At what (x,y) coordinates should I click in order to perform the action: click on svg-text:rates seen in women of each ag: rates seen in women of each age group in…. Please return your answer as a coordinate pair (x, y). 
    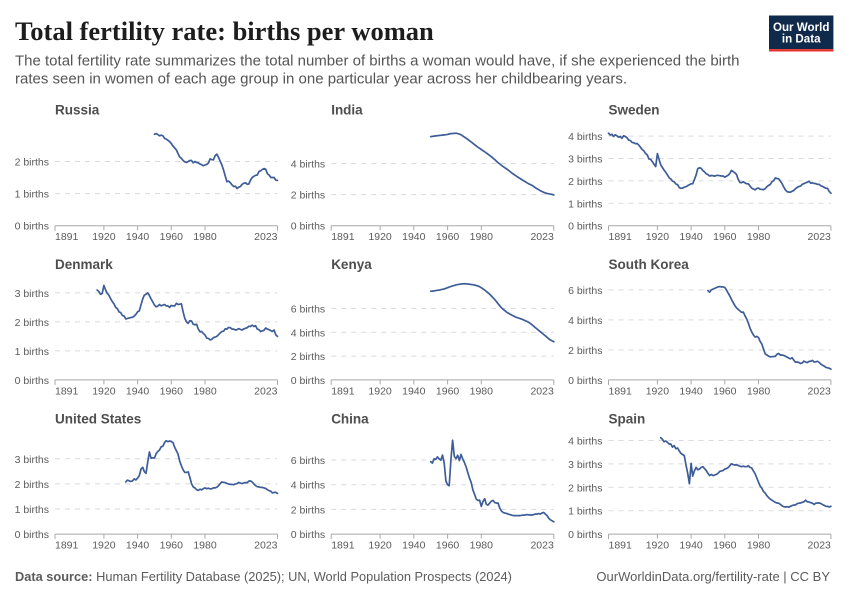
    Looking at the image, I should click on (321, 79).